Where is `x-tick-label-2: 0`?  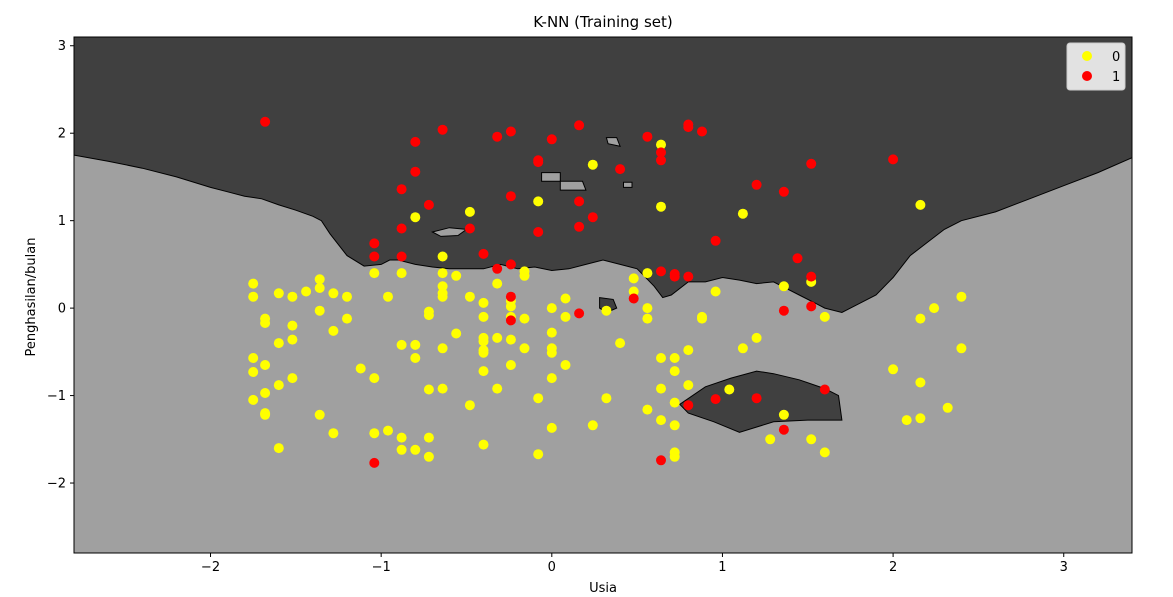
x-tick-label-2: 0 is located at coordinates (552, 567).